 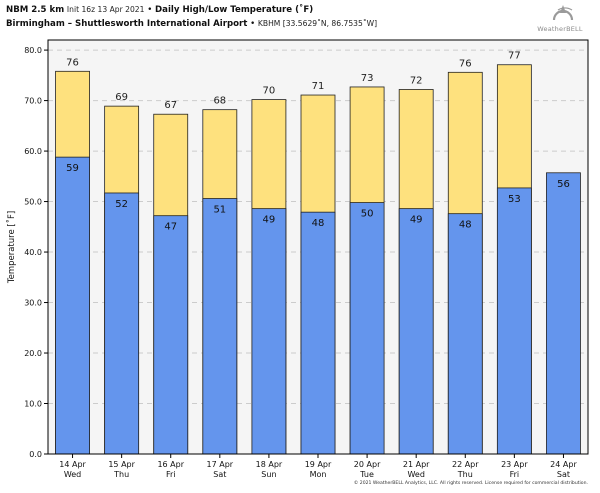 I want to click on logo-text: WeatherBELL, so click(x=560, y=29).